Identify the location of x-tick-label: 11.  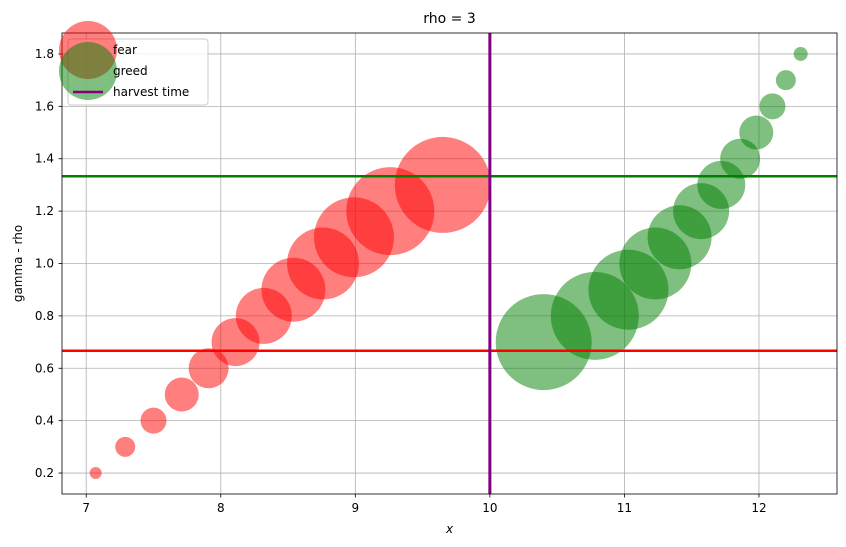
(624, 508).